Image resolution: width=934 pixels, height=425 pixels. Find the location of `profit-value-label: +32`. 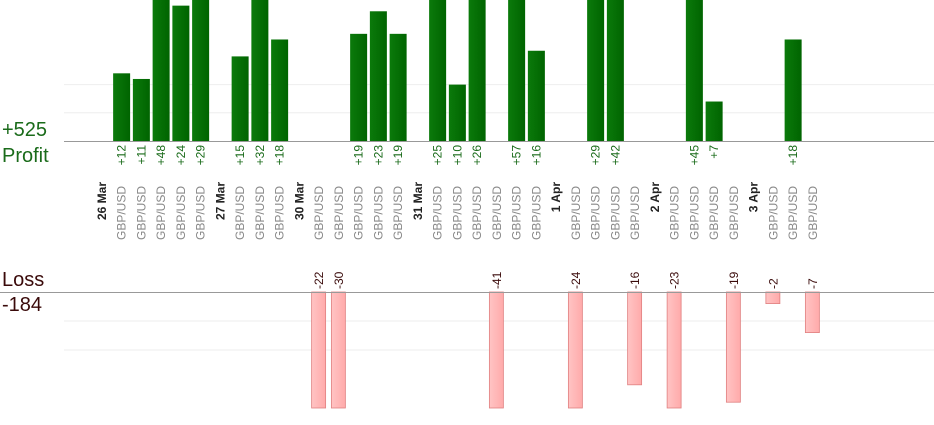

profit-value-label: +32 is located at coordinates (260, 155).